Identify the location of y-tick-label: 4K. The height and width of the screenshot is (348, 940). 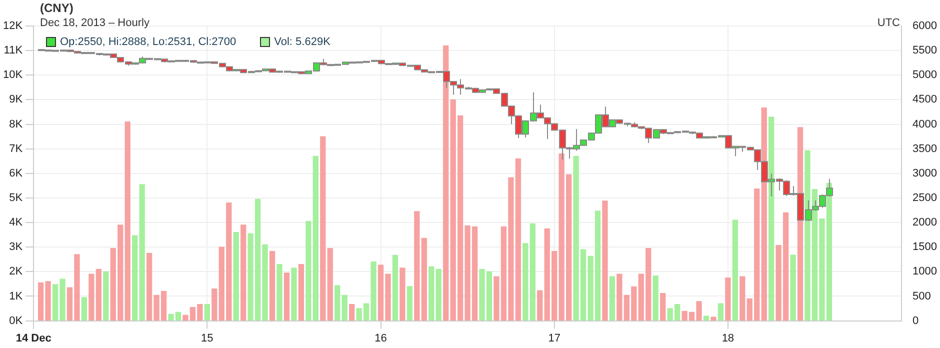
(16, 222).